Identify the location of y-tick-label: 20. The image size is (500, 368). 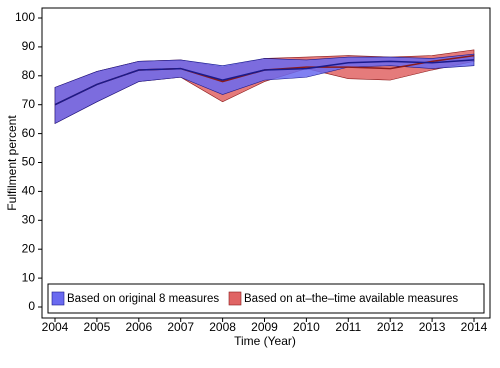
(29, 248).